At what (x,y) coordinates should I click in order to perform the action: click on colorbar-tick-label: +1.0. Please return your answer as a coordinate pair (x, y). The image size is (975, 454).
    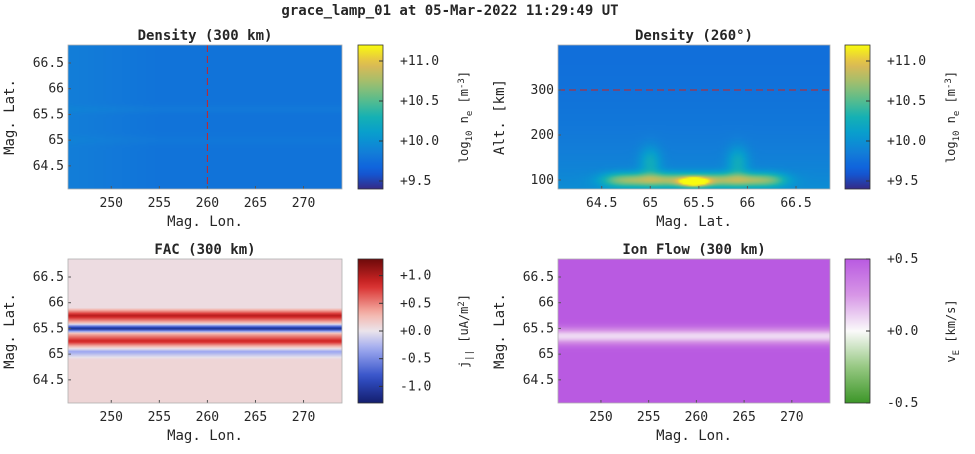
    Looking at the image, I should click on (415, 276).